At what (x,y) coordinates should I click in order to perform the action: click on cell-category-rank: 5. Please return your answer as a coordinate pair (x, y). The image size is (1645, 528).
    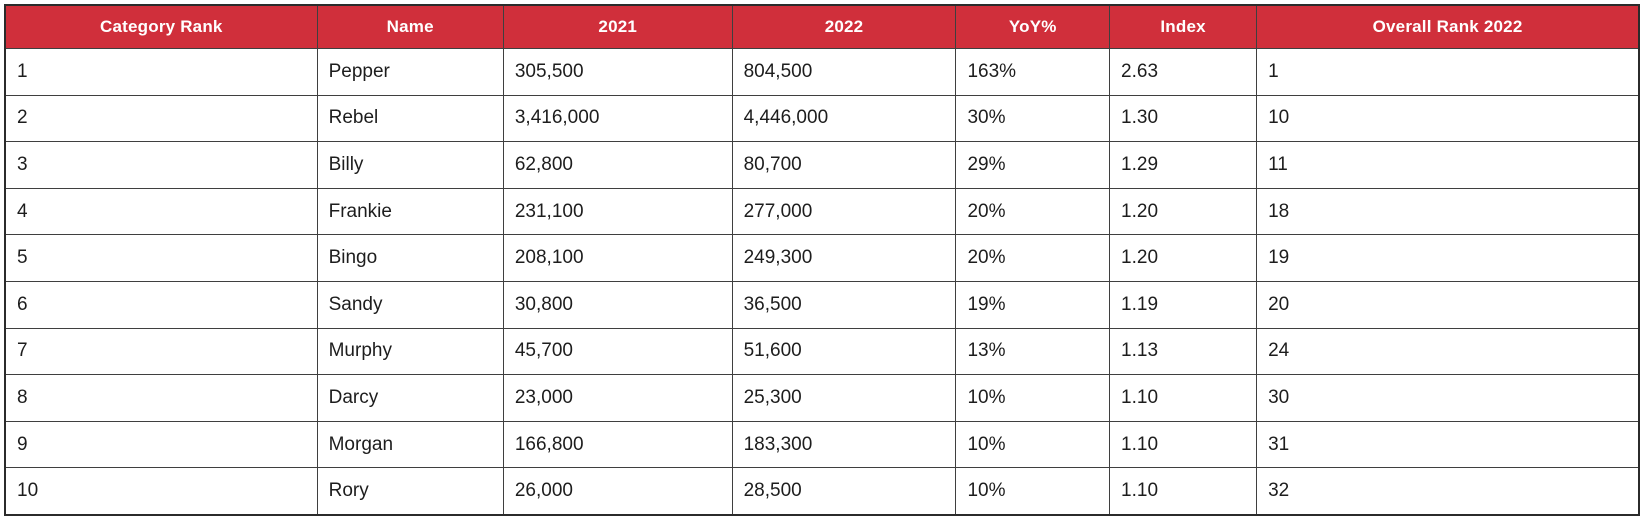
    Looking at the image, I should click on (161, 258).